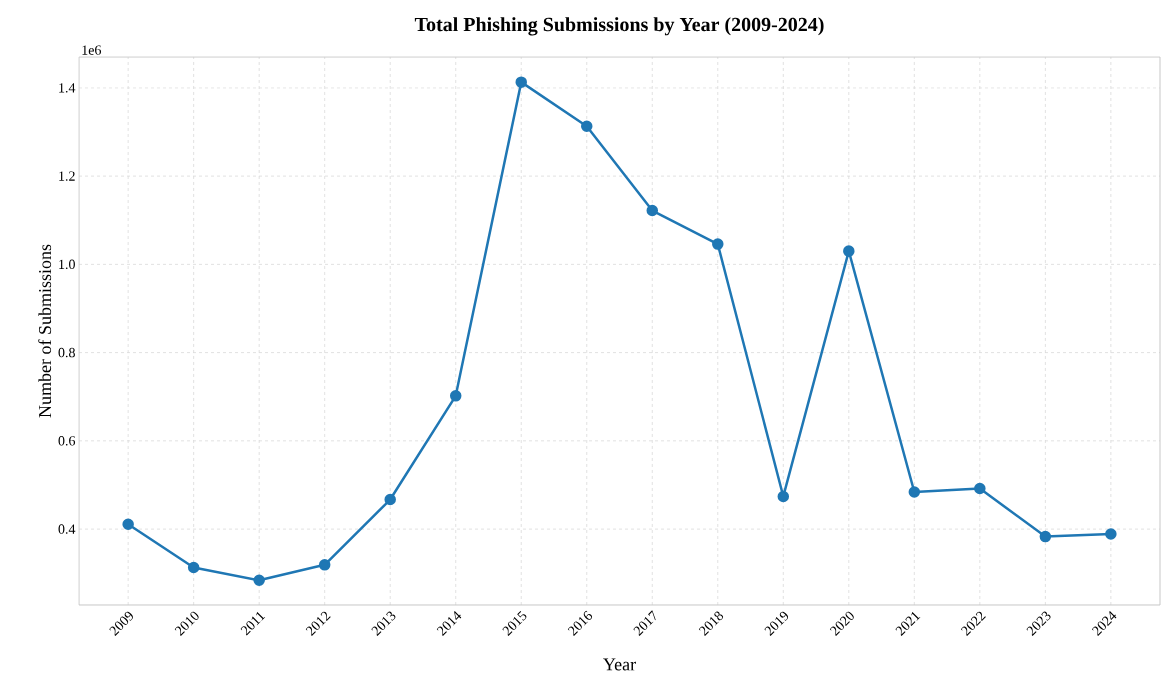  What do you see at coordinates (67, 88) in the screenshot?
I see `y-tick-label: 1.4` at bounding box center [67, 88].